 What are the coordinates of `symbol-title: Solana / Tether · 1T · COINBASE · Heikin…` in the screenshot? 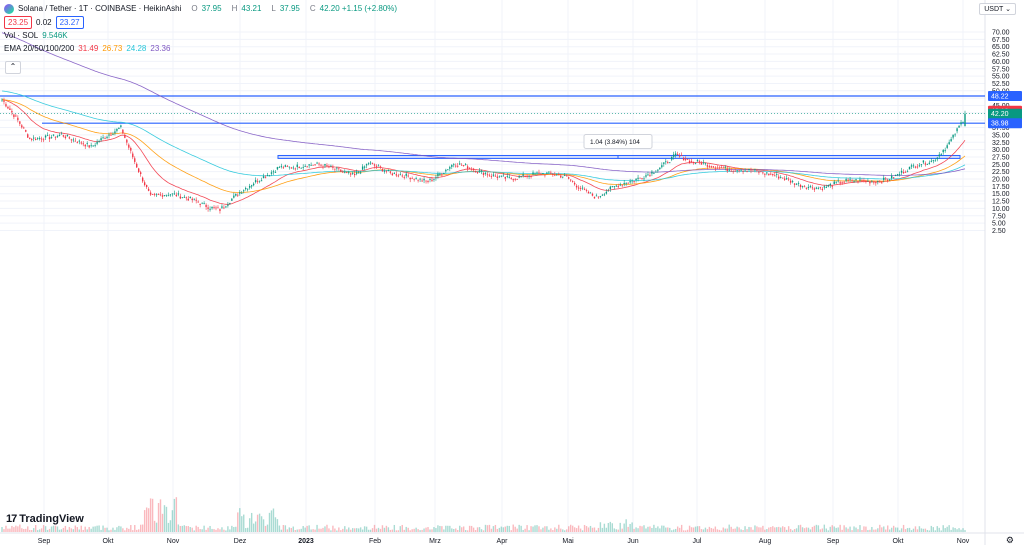 It's located at (100, 8).